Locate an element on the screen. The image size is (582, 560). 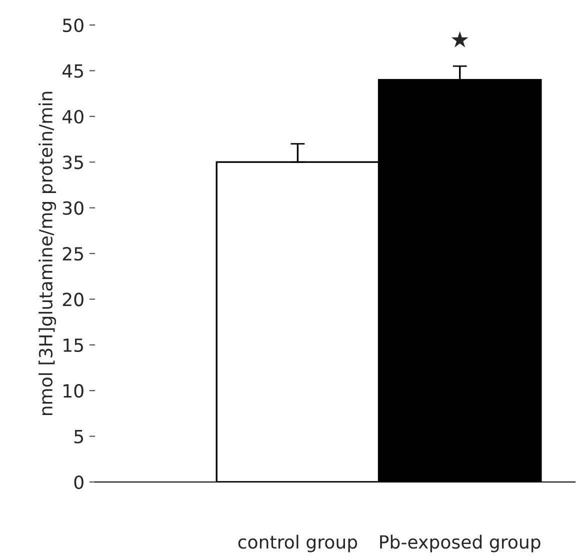
y-tick-label: 30 is located at coordinates (73, 208).